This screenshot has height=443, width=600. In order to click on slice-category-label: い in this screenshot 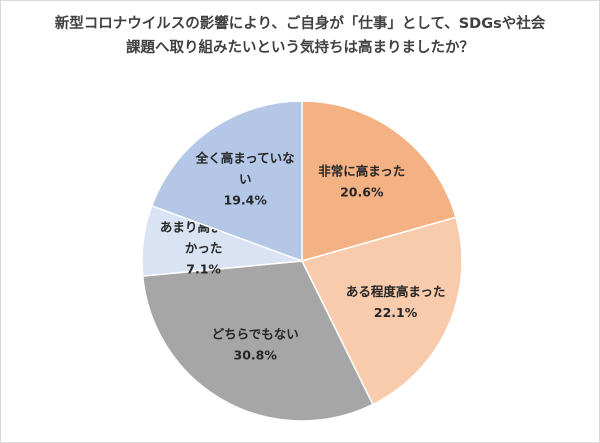, I will do `click(245, 179)`.